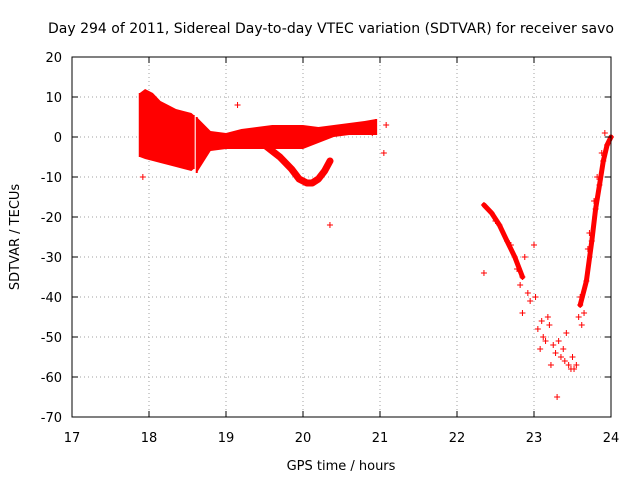  What do you see at coordinates (51, 178) in the screenshot?
I see `y-tick-label: -10` at bounding box center [51, 178].